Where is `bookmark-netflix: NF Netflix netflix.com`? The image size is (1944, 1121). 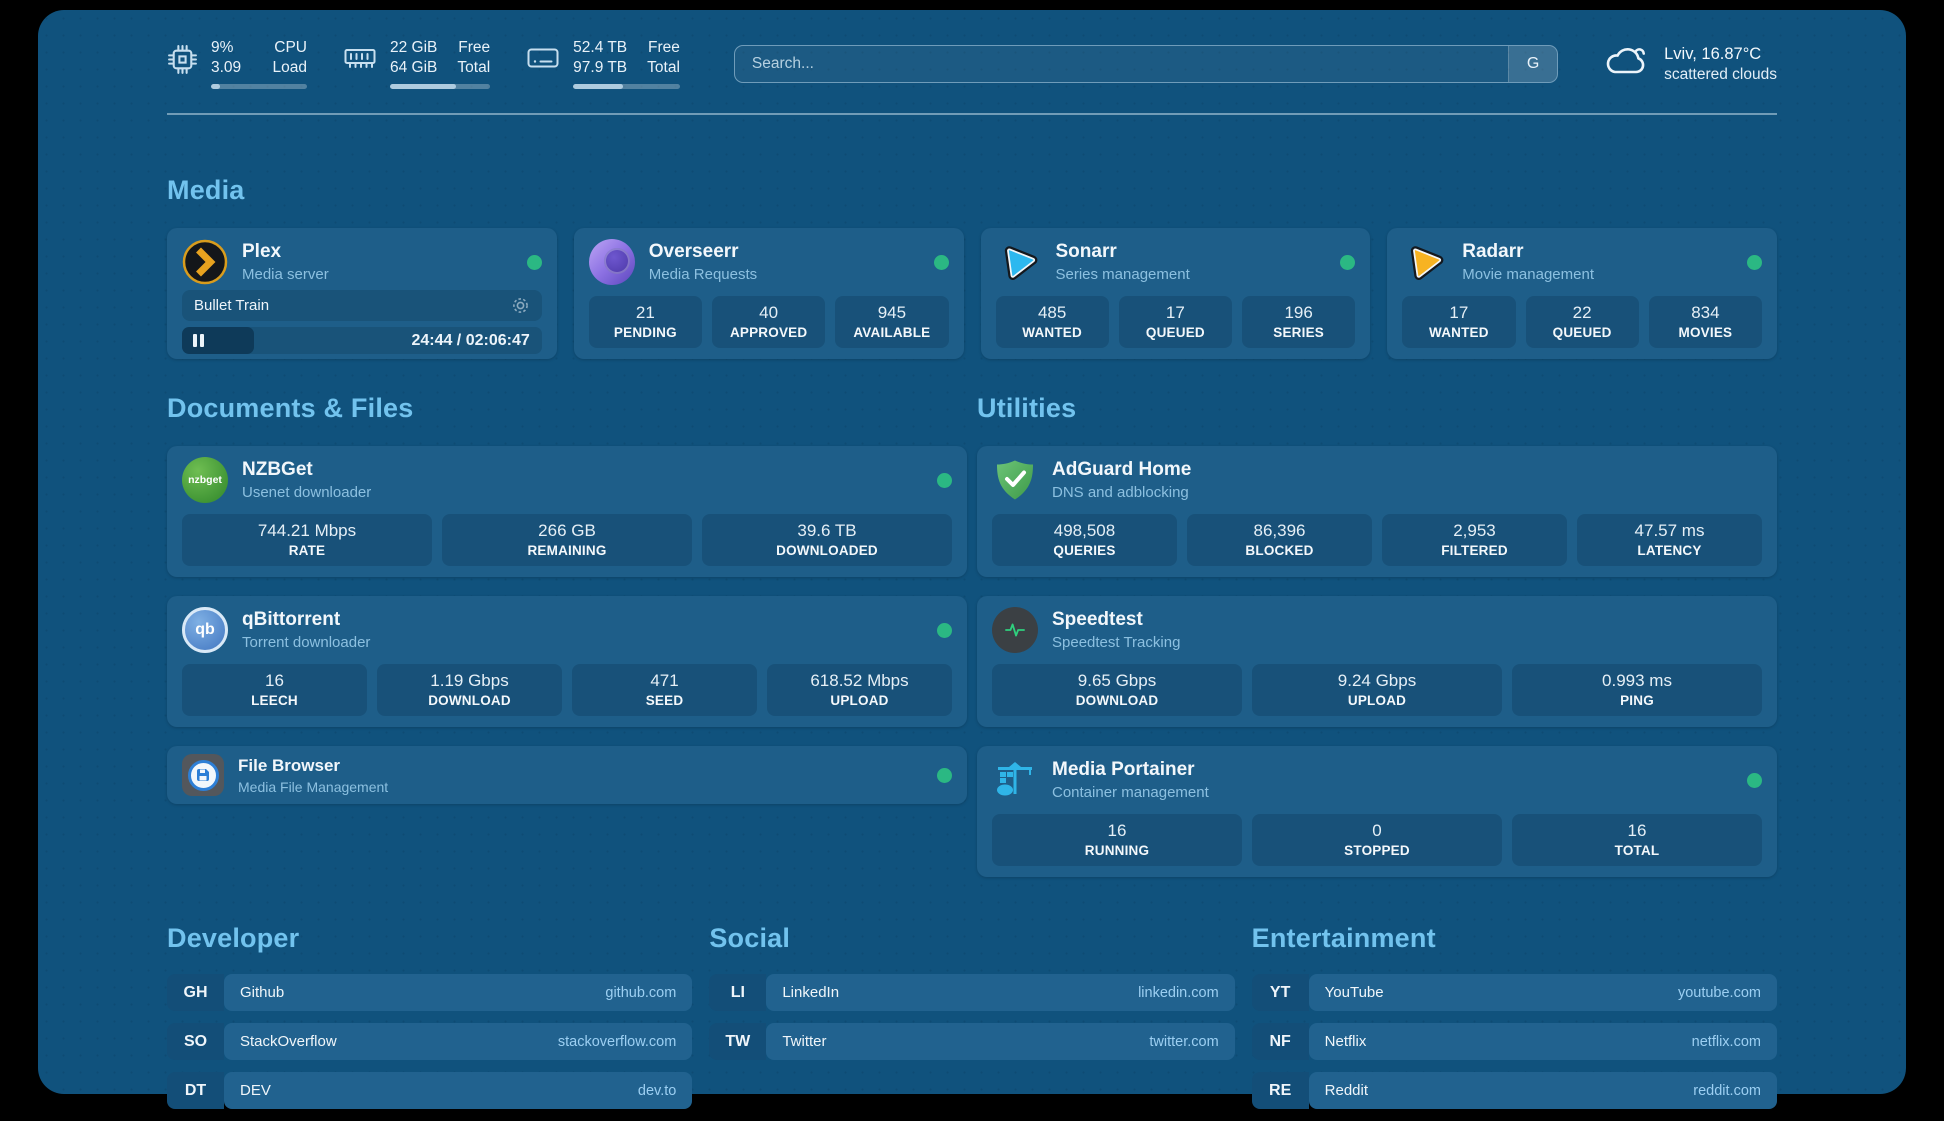
bookmark-netflix: NF Netflix netflix.com is located at coordinates (1514, 1041).